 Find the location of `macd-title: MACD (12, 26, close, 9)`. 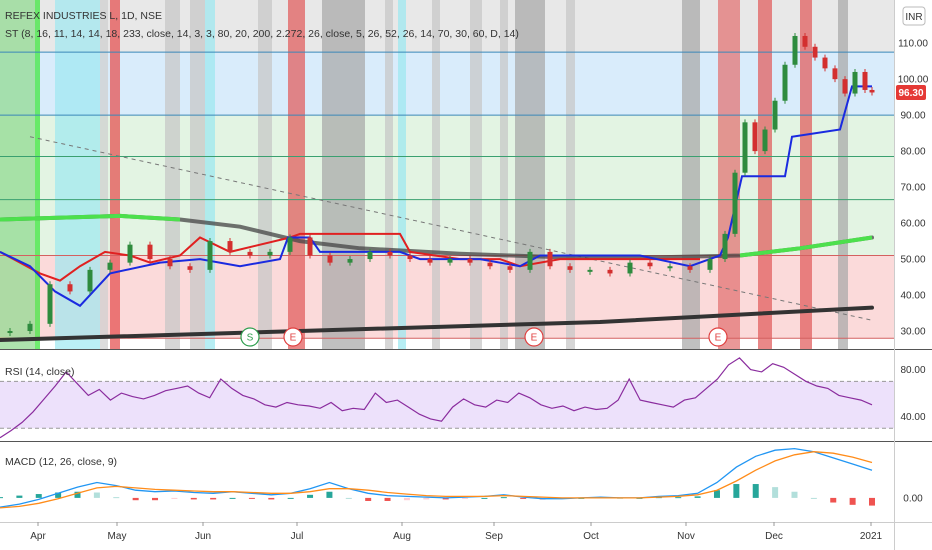

macd-title: MACD (12, 26, close, 9) is located at coordinates (61, 462).